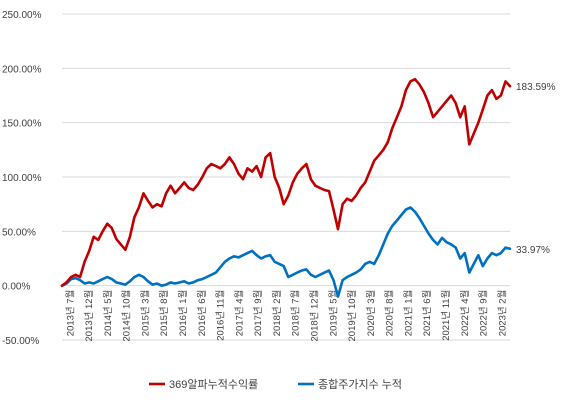 The width and height of the screenshot is (575, 407). Describe the element at coordinates (19, 232) in the screenshot. I see `y-tick-label: 50.00%` at that location.